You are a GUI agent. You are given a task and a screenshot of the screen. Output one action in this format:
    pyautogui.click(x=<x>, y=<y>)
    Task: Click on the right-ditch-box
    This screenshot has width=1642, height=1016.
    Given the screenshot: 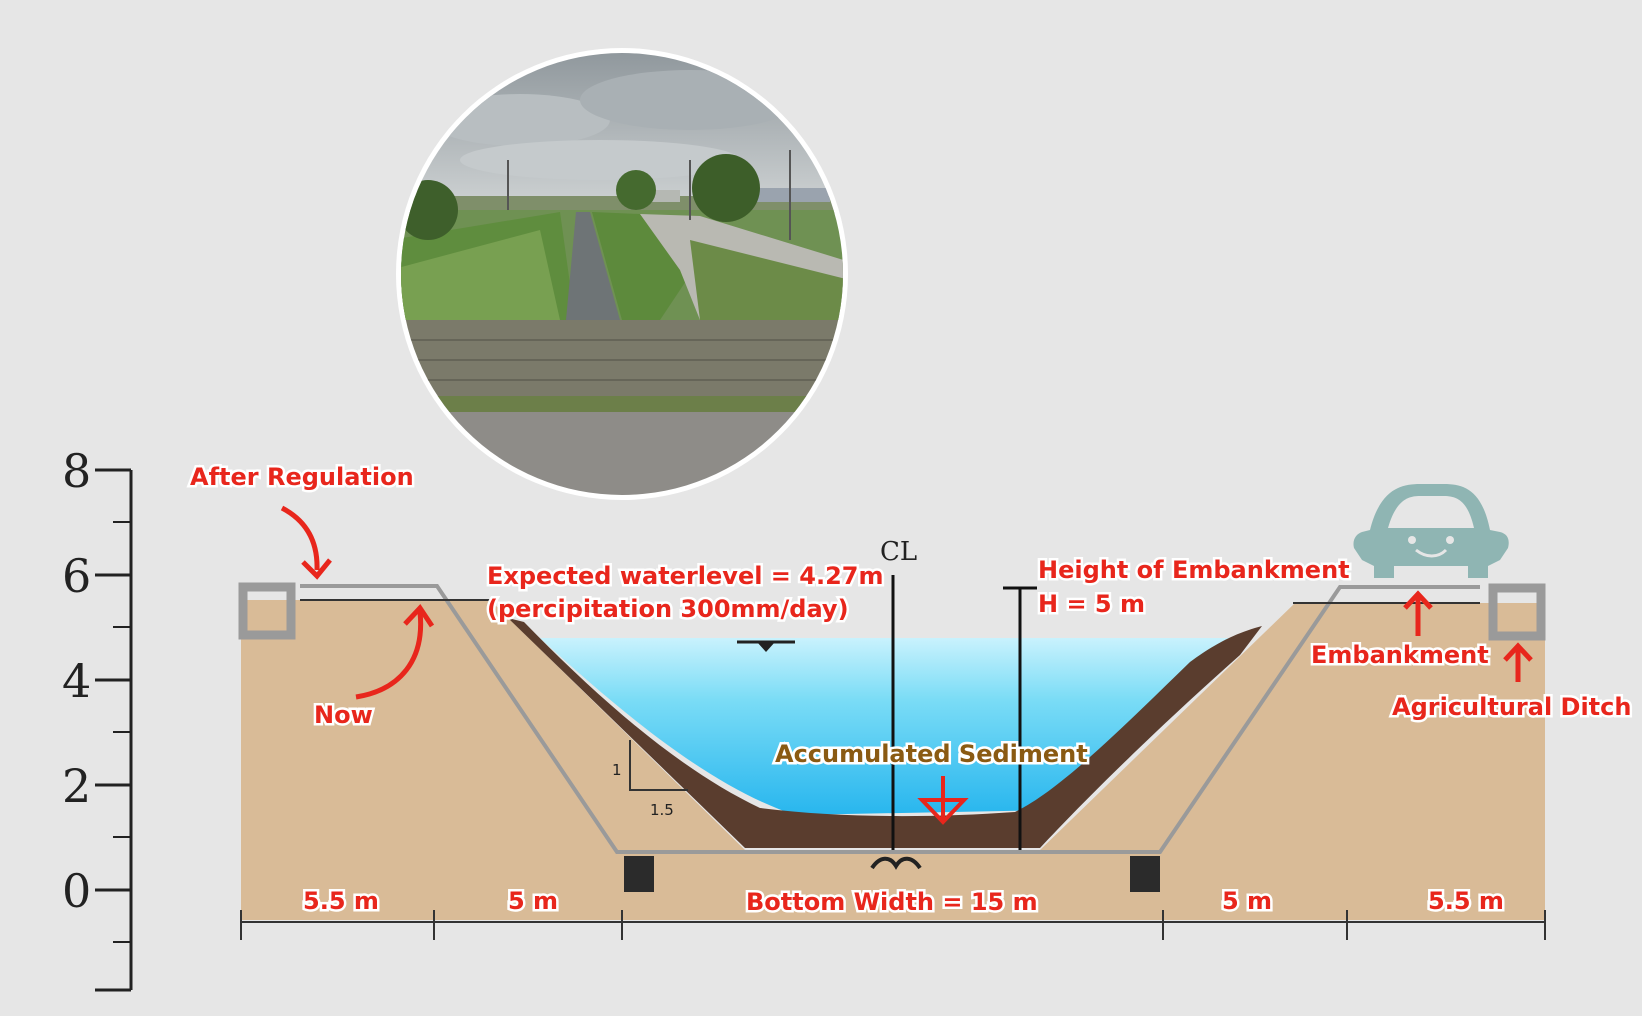 What is the action you would take?
    pyautogui.click(x=1517, y=612)
    